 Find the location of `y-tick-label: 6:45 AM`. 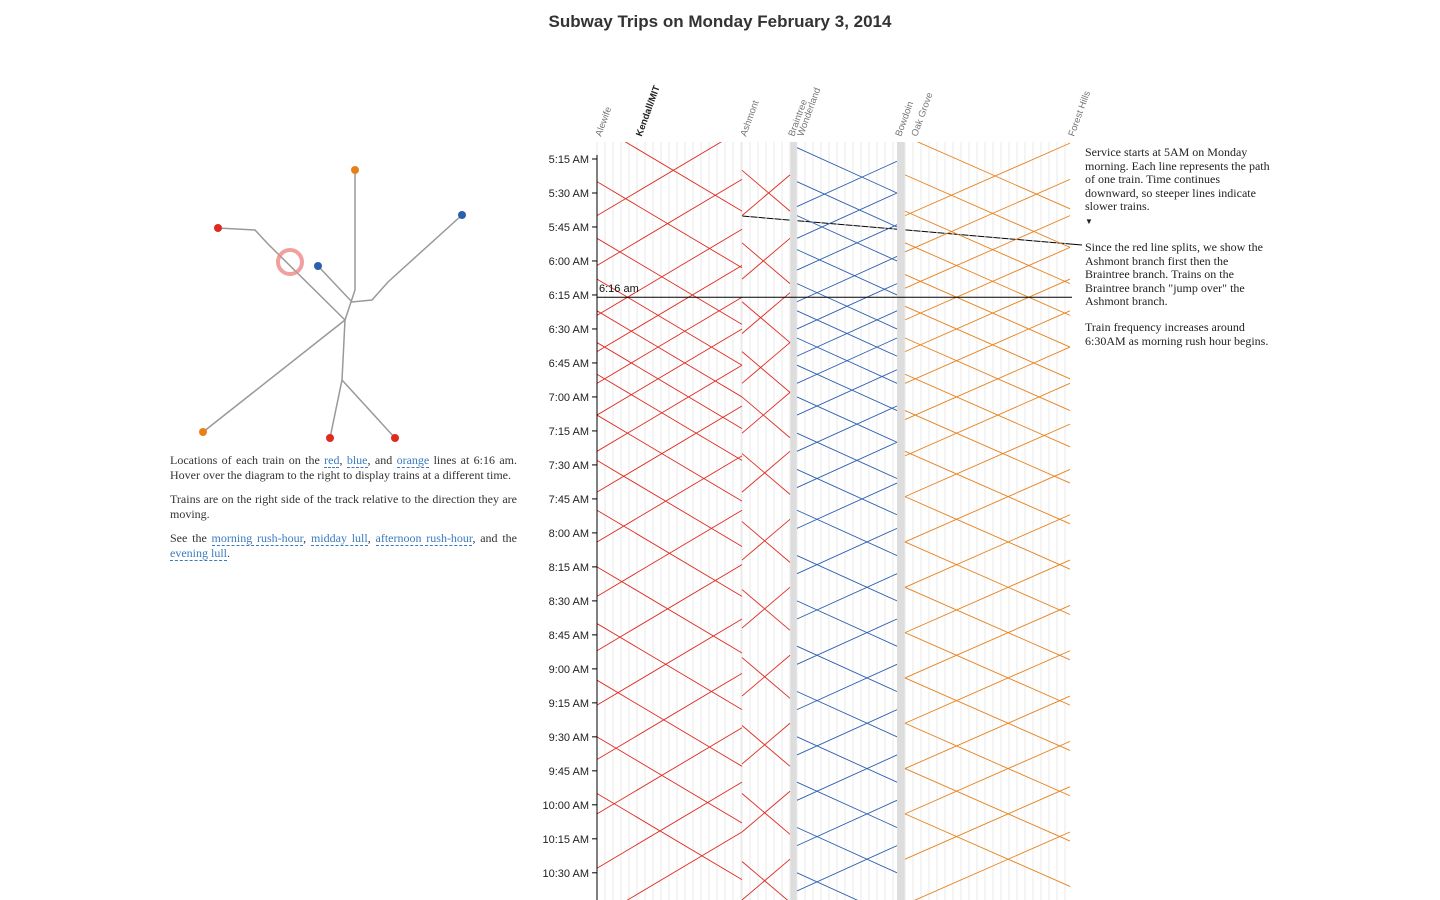

y-tick-label: 6:45 AM is located at coordinates (569, 364).